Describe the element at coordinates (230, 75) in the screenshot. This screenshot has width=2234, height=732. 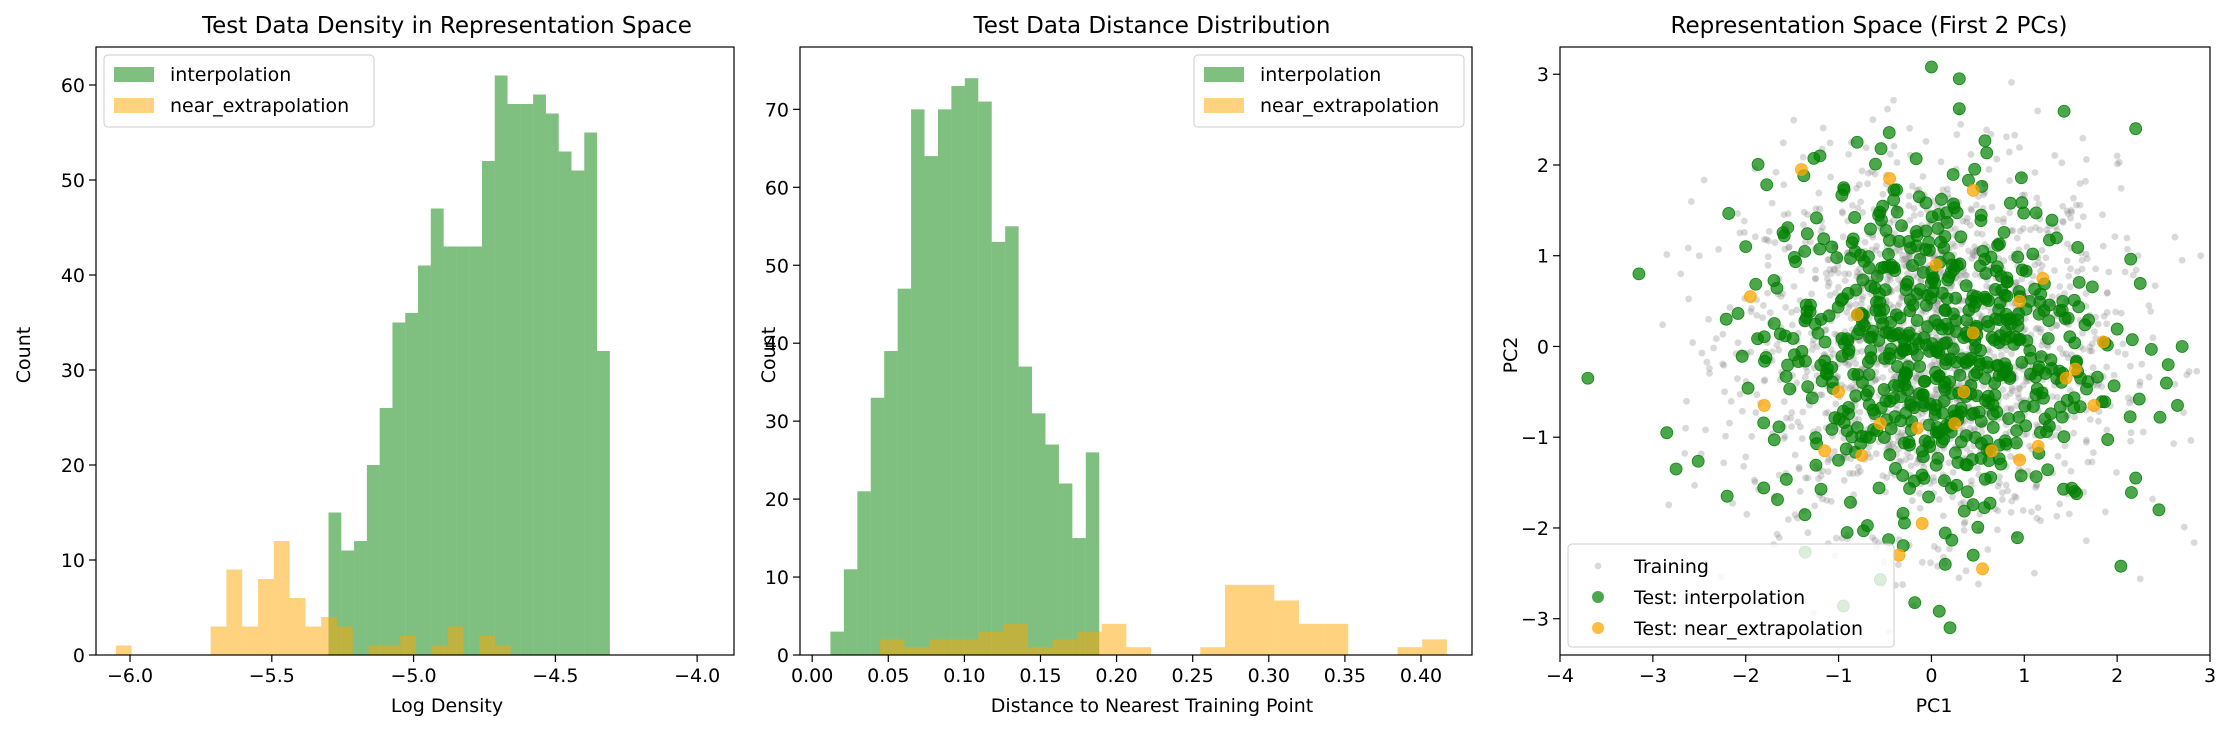
I see `legend-label-interpolation: interpolation` at that location.